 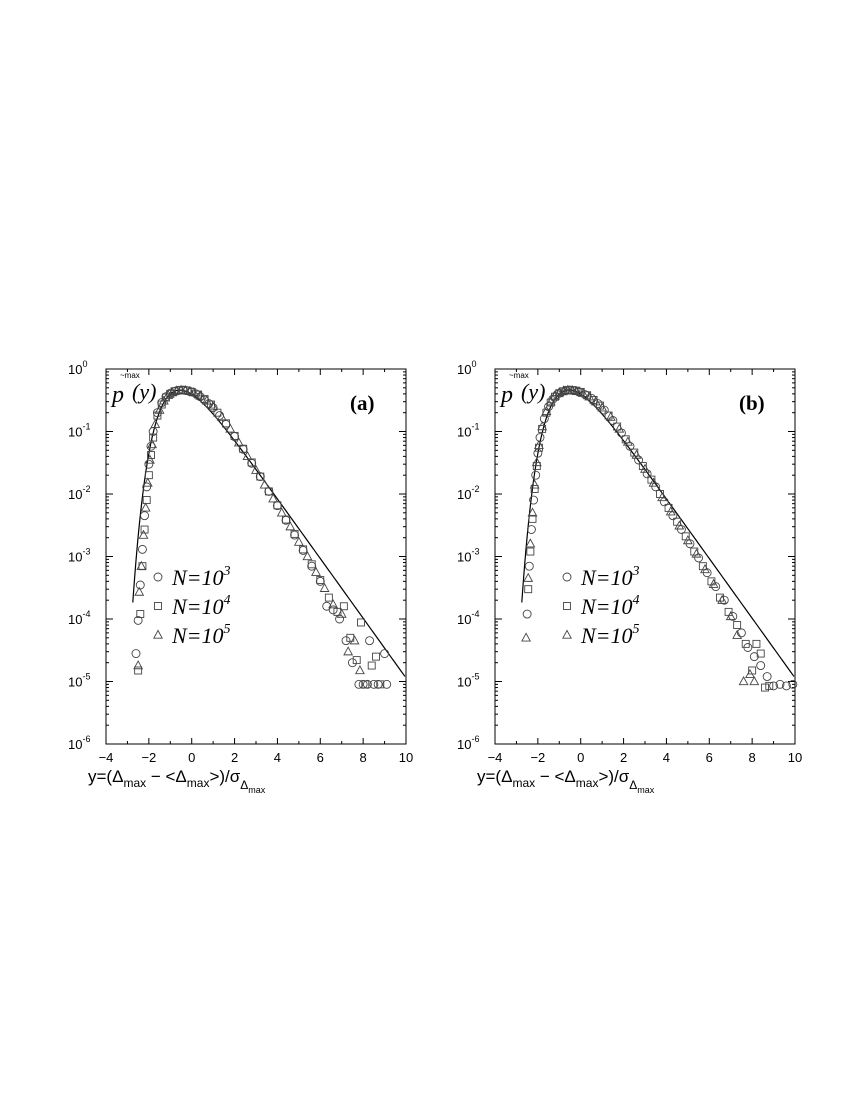 I want to click on y-tick-label: 10⁻², so click(x=79, y=493).